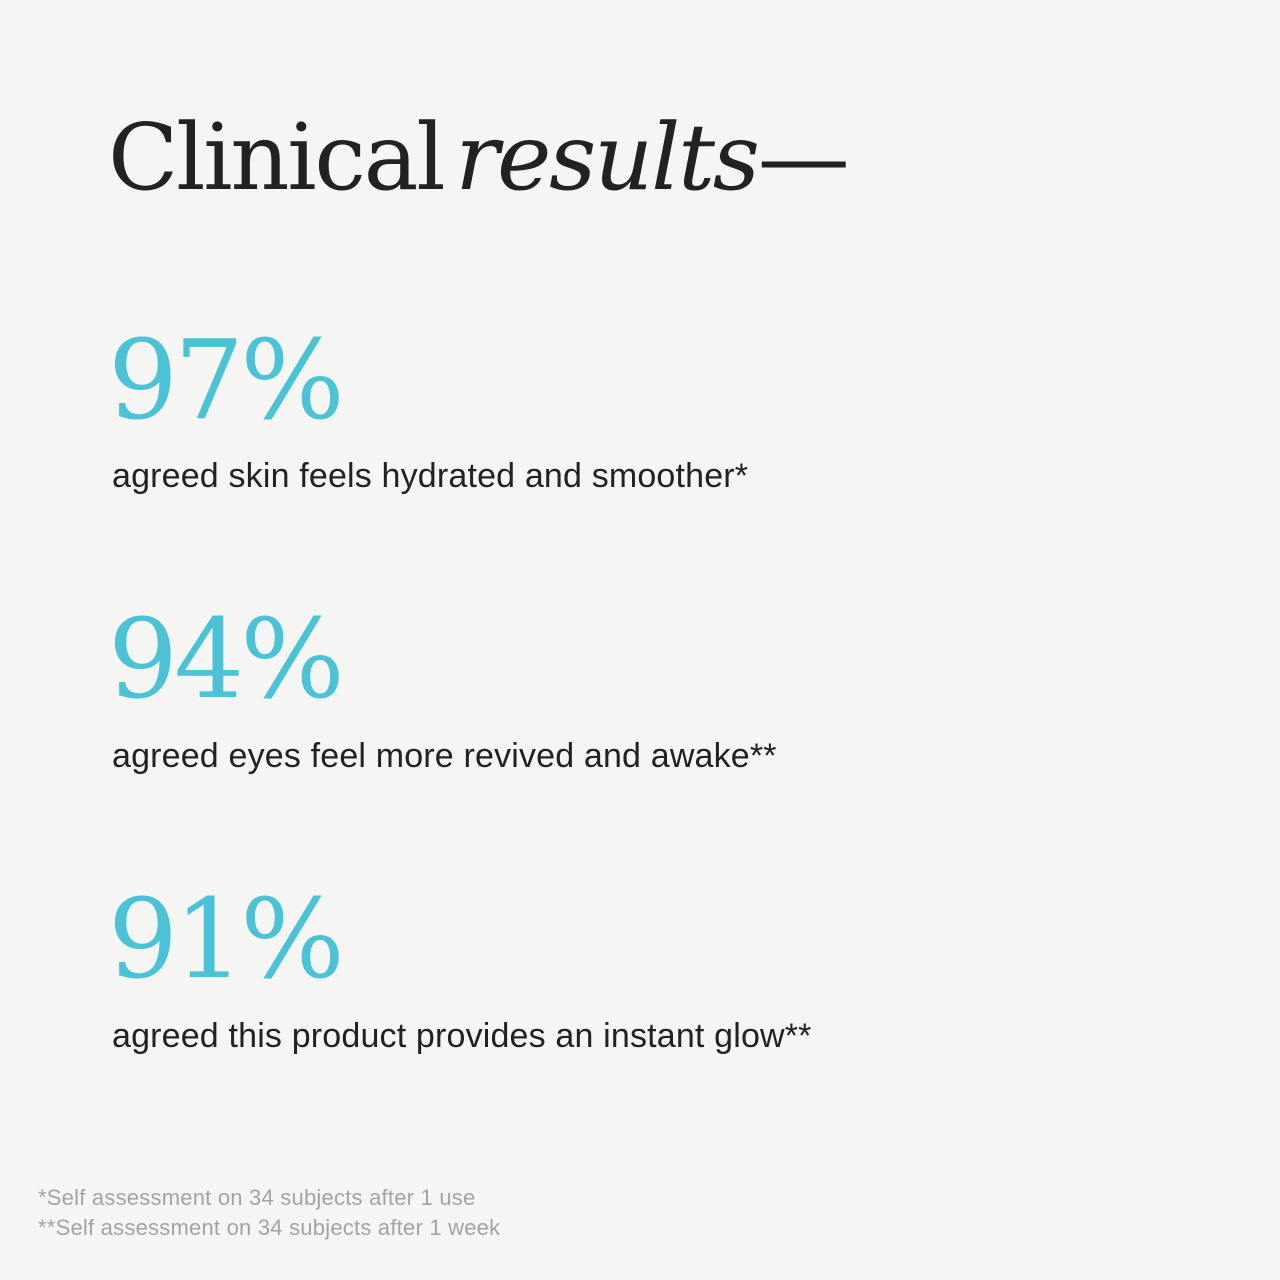  I want to click on page-title-regular: Clinical, so click(277, 157).